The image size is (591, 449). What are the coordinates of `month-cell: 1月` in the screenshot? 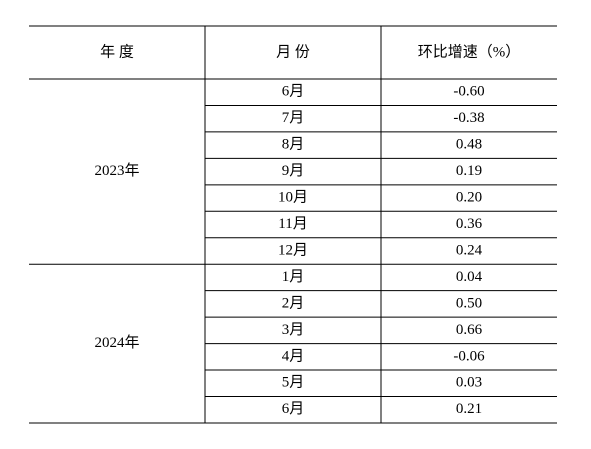 It's located at (293, 277).